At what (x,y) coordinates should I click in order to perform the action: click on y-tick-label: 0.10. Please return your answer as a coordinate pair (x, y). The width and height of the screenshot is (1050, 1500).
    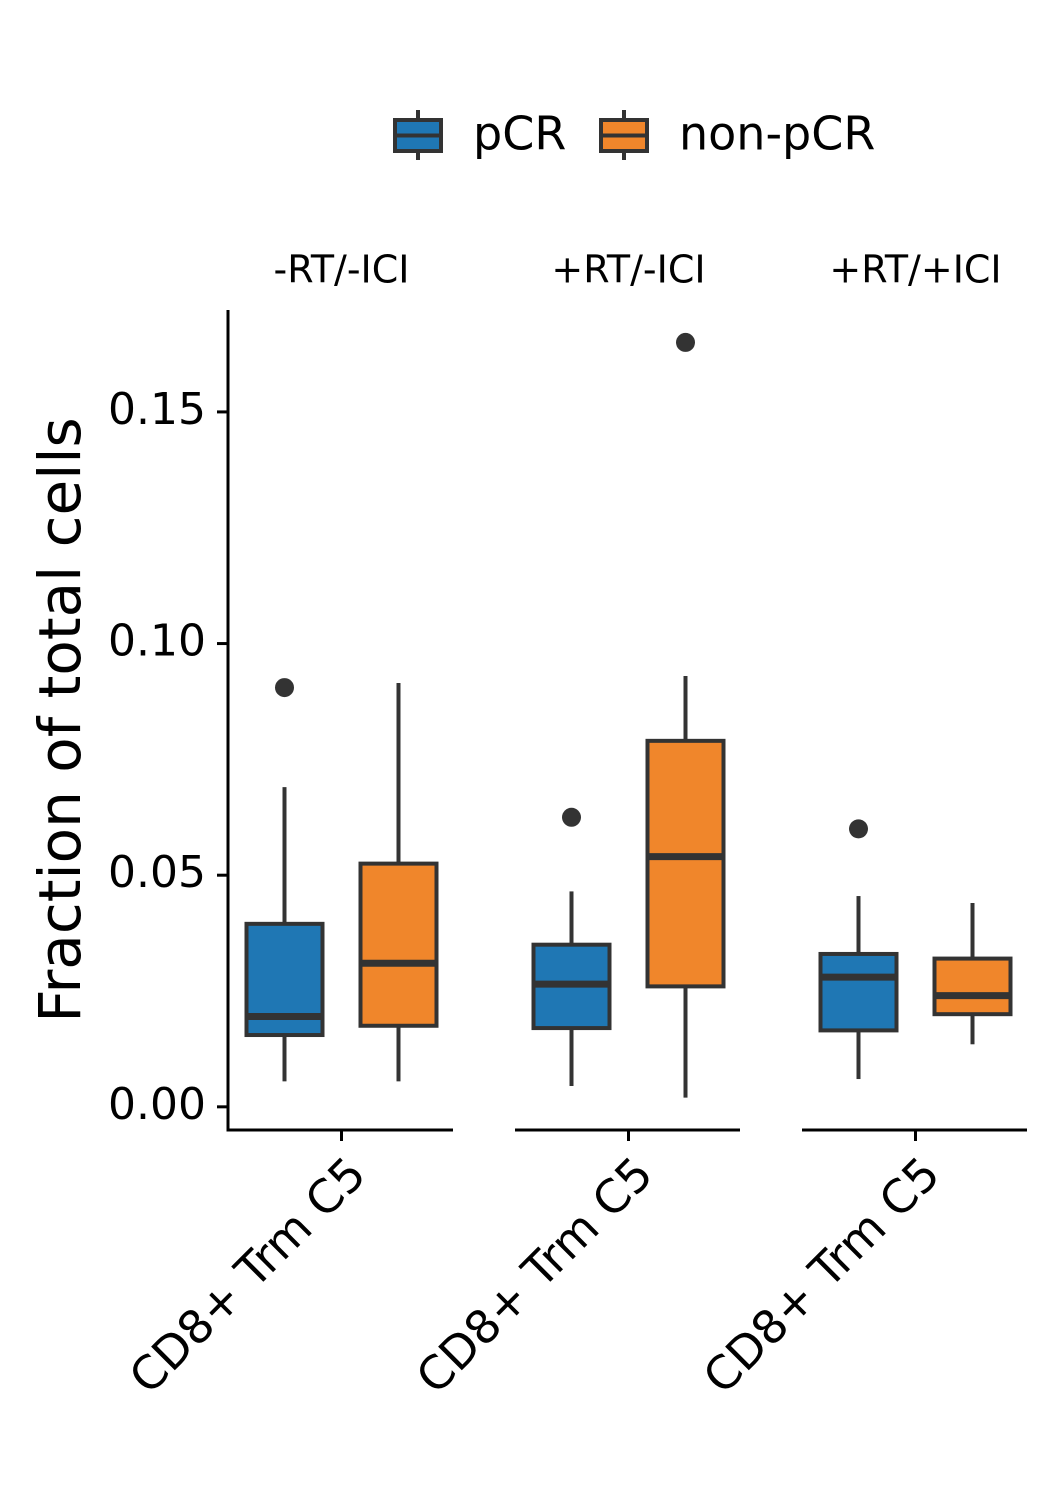
    Looking at the image, I should click on (157, 641).